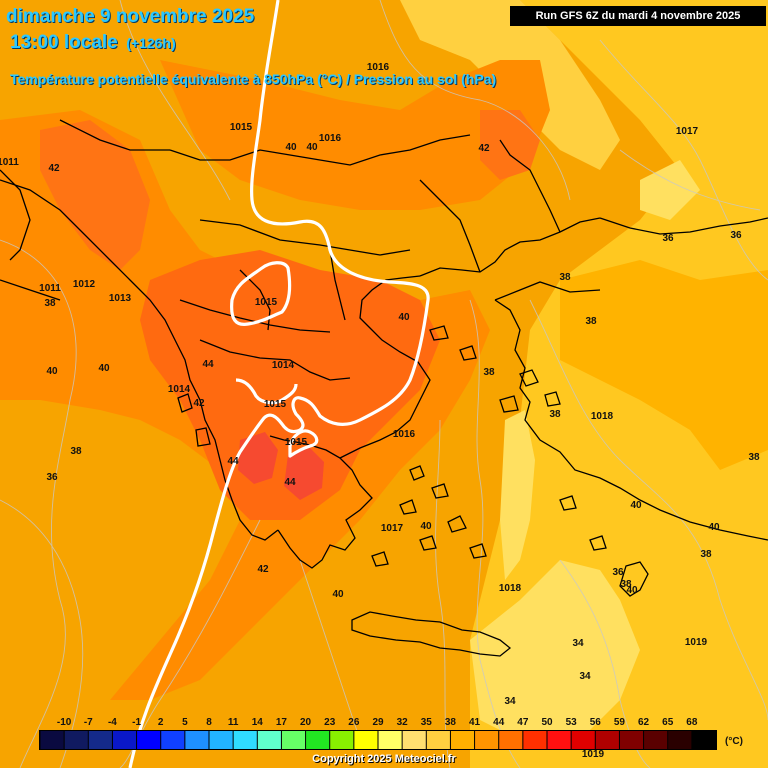 Image resolution: width=768 pixels, height=768 pixels. Describe the element at coordinates (384, 759) in the screenshot. I see `copyright-label: Copyright 2025 Meteociel.fr` at that location.